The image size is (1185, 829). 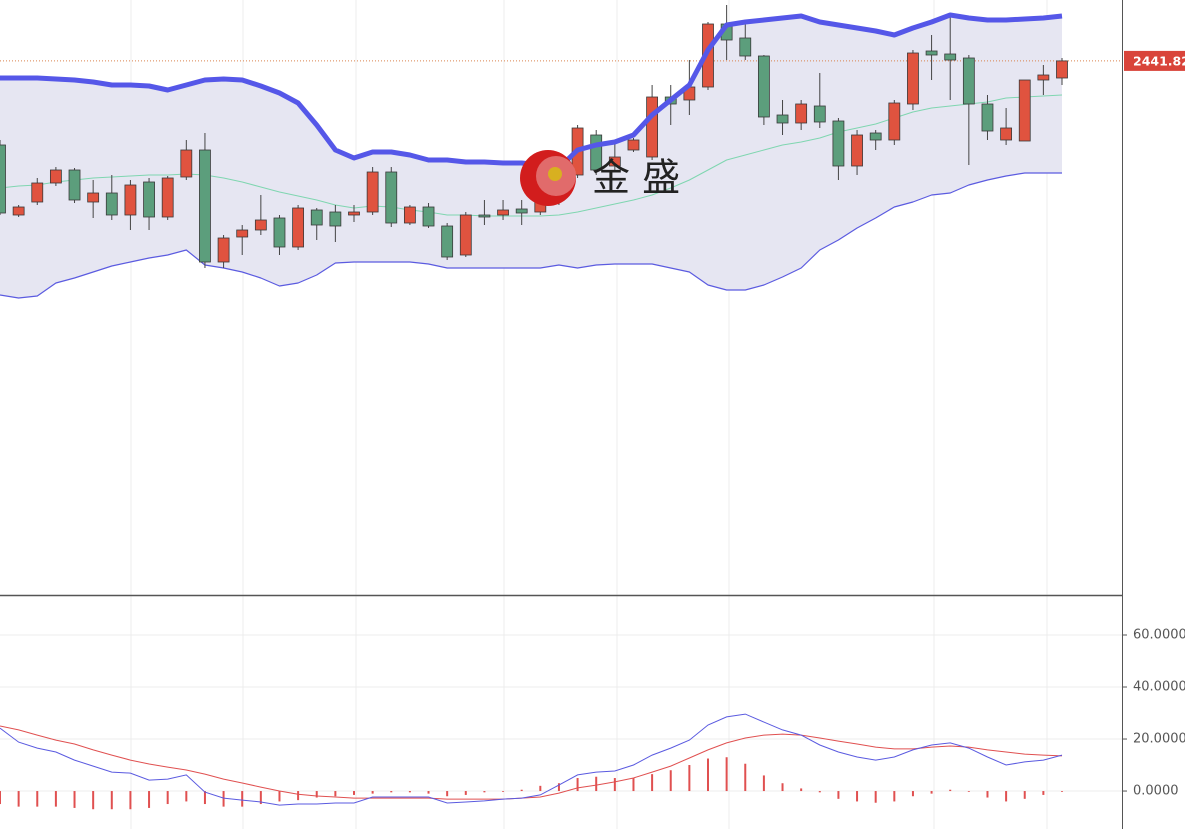 What do you see at coordinates (636, 178) in the screenshot?
I see `watermark-text: 金 盛` at bounding box center [636, 178].